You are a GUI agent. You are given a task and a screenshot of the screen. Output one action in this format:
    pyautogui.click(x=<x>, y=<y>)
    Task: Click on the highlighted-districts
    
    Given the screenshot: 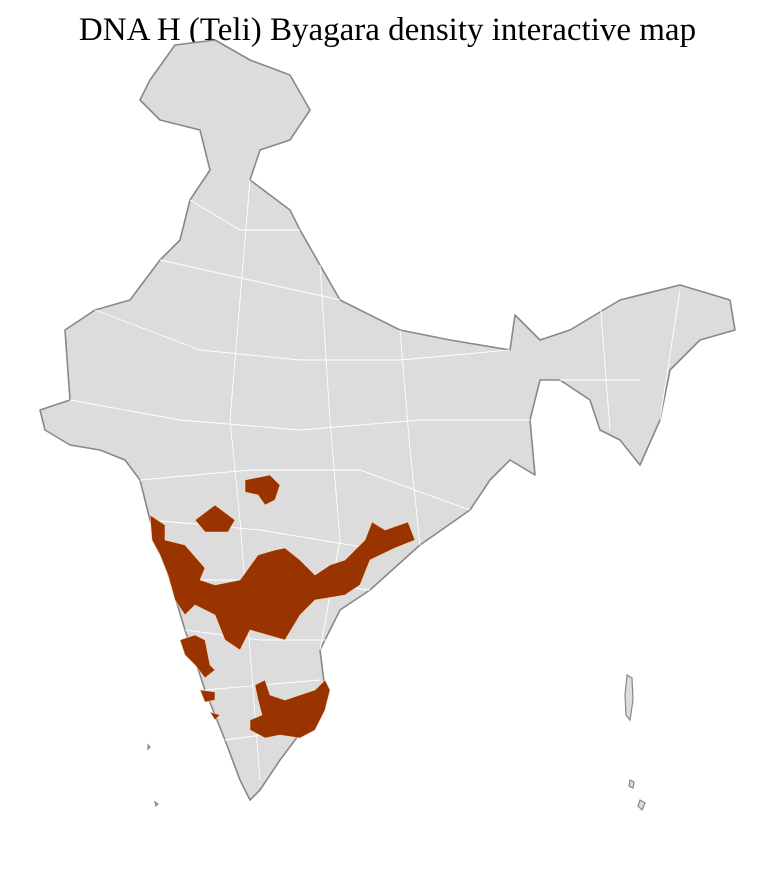 What is the action you would take?
    pyautogui.click(x=282, y=606)
    